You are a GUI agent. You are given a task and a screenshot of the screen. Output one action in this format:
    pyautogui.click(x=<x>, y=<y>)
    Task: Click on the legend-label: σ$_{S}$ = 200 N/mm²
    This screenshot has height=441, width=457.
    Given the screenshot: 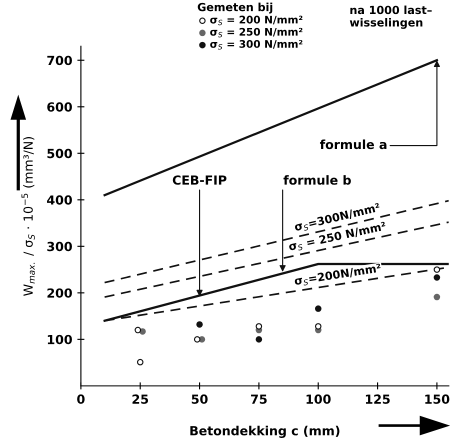 What is the action you would take?
    pyautogui.click(x=256, y=21)
    